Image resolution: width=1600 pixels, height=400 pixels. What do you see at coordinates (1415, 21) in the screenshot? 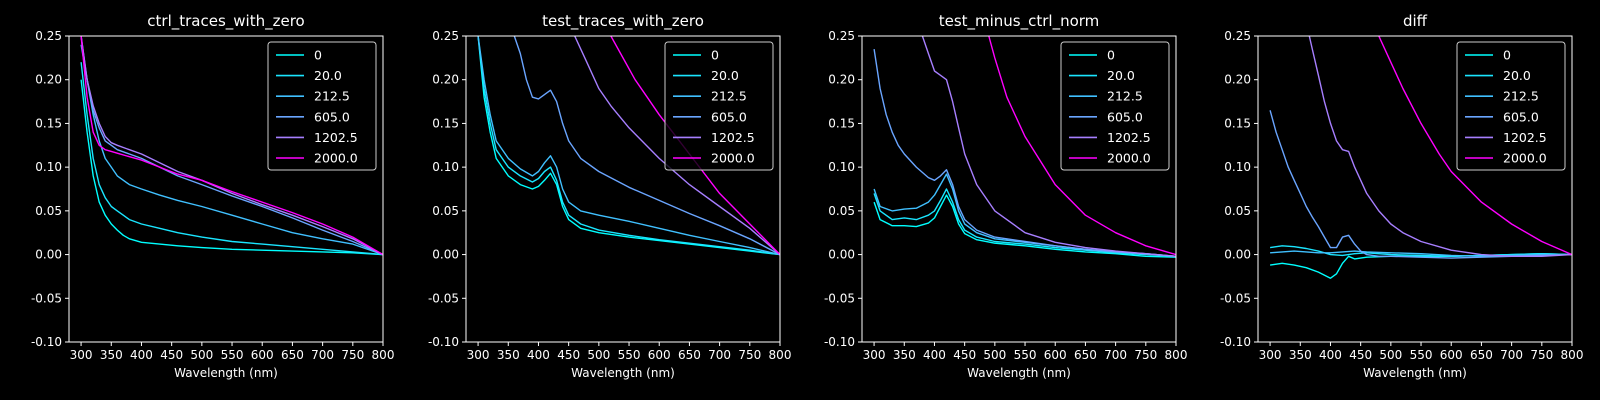
I see `chart-title: diff` at bounding box center [1415, 21].